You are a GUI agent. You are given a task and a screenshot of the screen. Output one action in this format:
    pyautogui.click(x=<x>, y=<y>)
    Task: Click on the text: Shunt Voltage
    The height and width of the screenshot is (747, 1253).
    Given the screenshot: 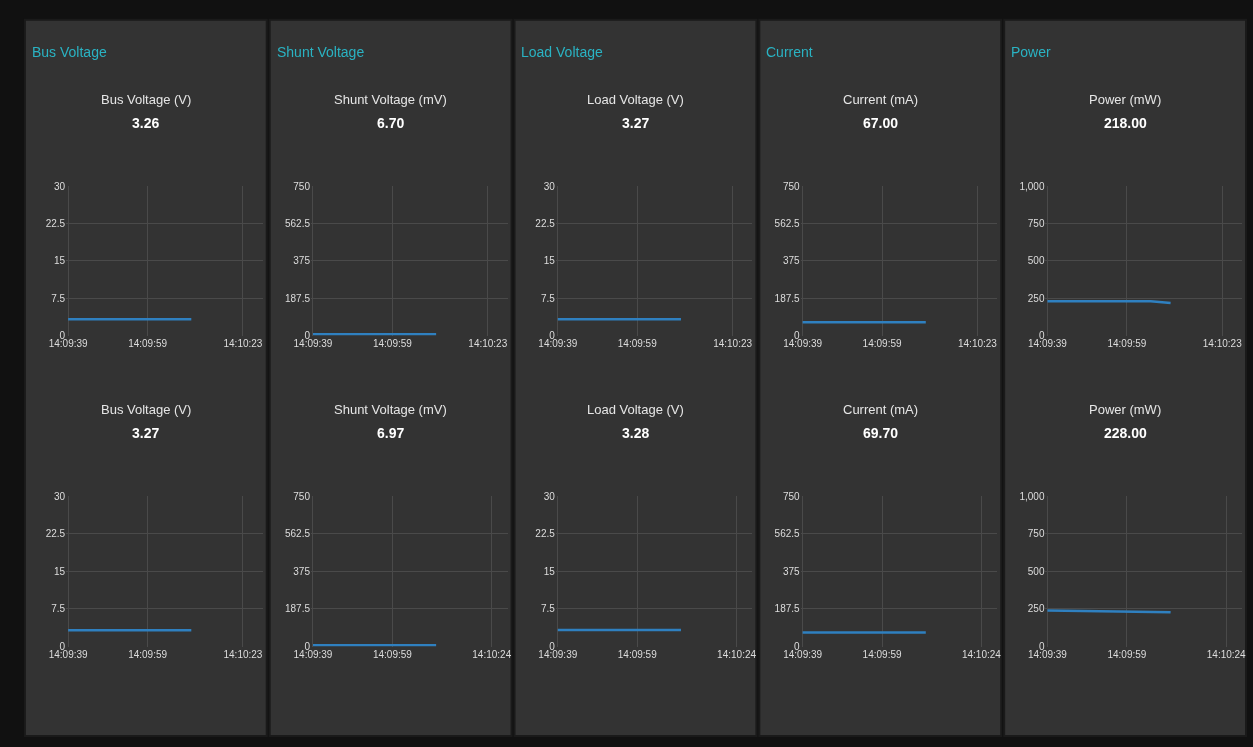 What is the action you would take?
    pyautogui.click(x=321, y=52)
    